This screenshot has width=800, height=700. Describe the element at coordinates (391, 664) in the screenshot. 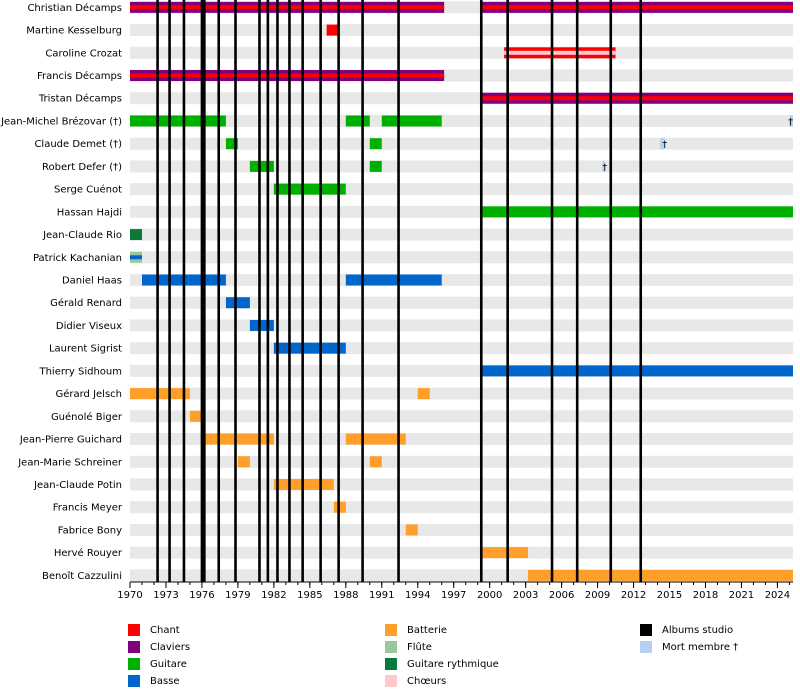

I see `legend-swatch-guitare_rythmique` at that location.